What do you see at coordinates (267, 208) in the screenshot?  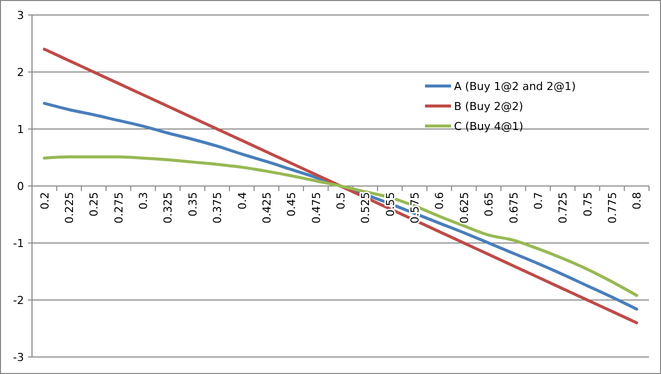 I see `x-tick-label: 0.425` at bounding box center [267, 208].